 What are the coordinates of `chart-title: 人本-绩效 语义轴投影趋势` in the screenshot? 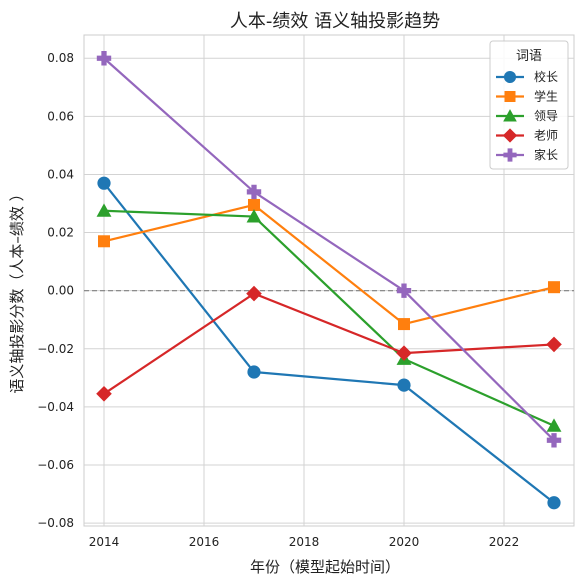 It's located at (335, 21).